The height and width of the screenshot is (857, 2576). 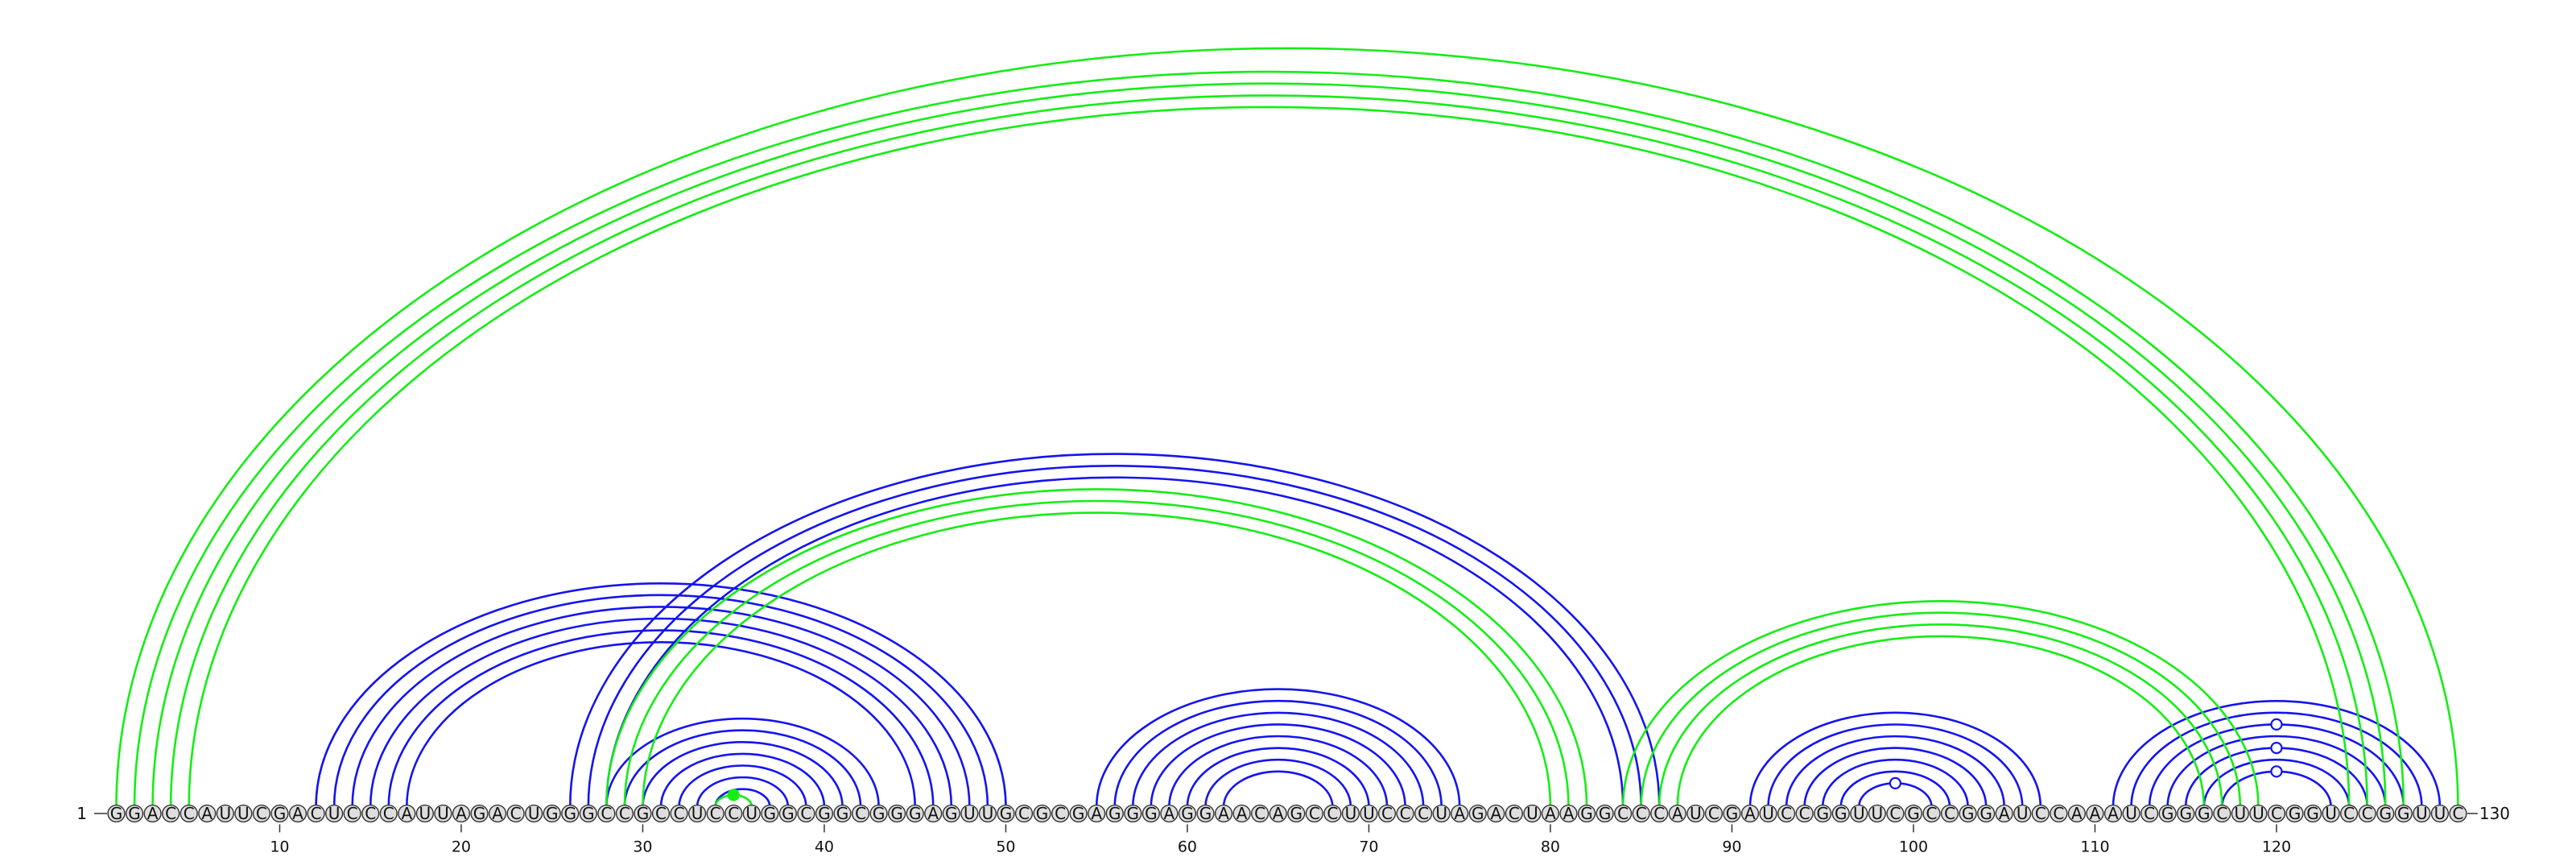 What do you see at coordinates (1913, 846) in the screenshot?
I see `tick-label-100: 100` at bounding box center [1913, 846].